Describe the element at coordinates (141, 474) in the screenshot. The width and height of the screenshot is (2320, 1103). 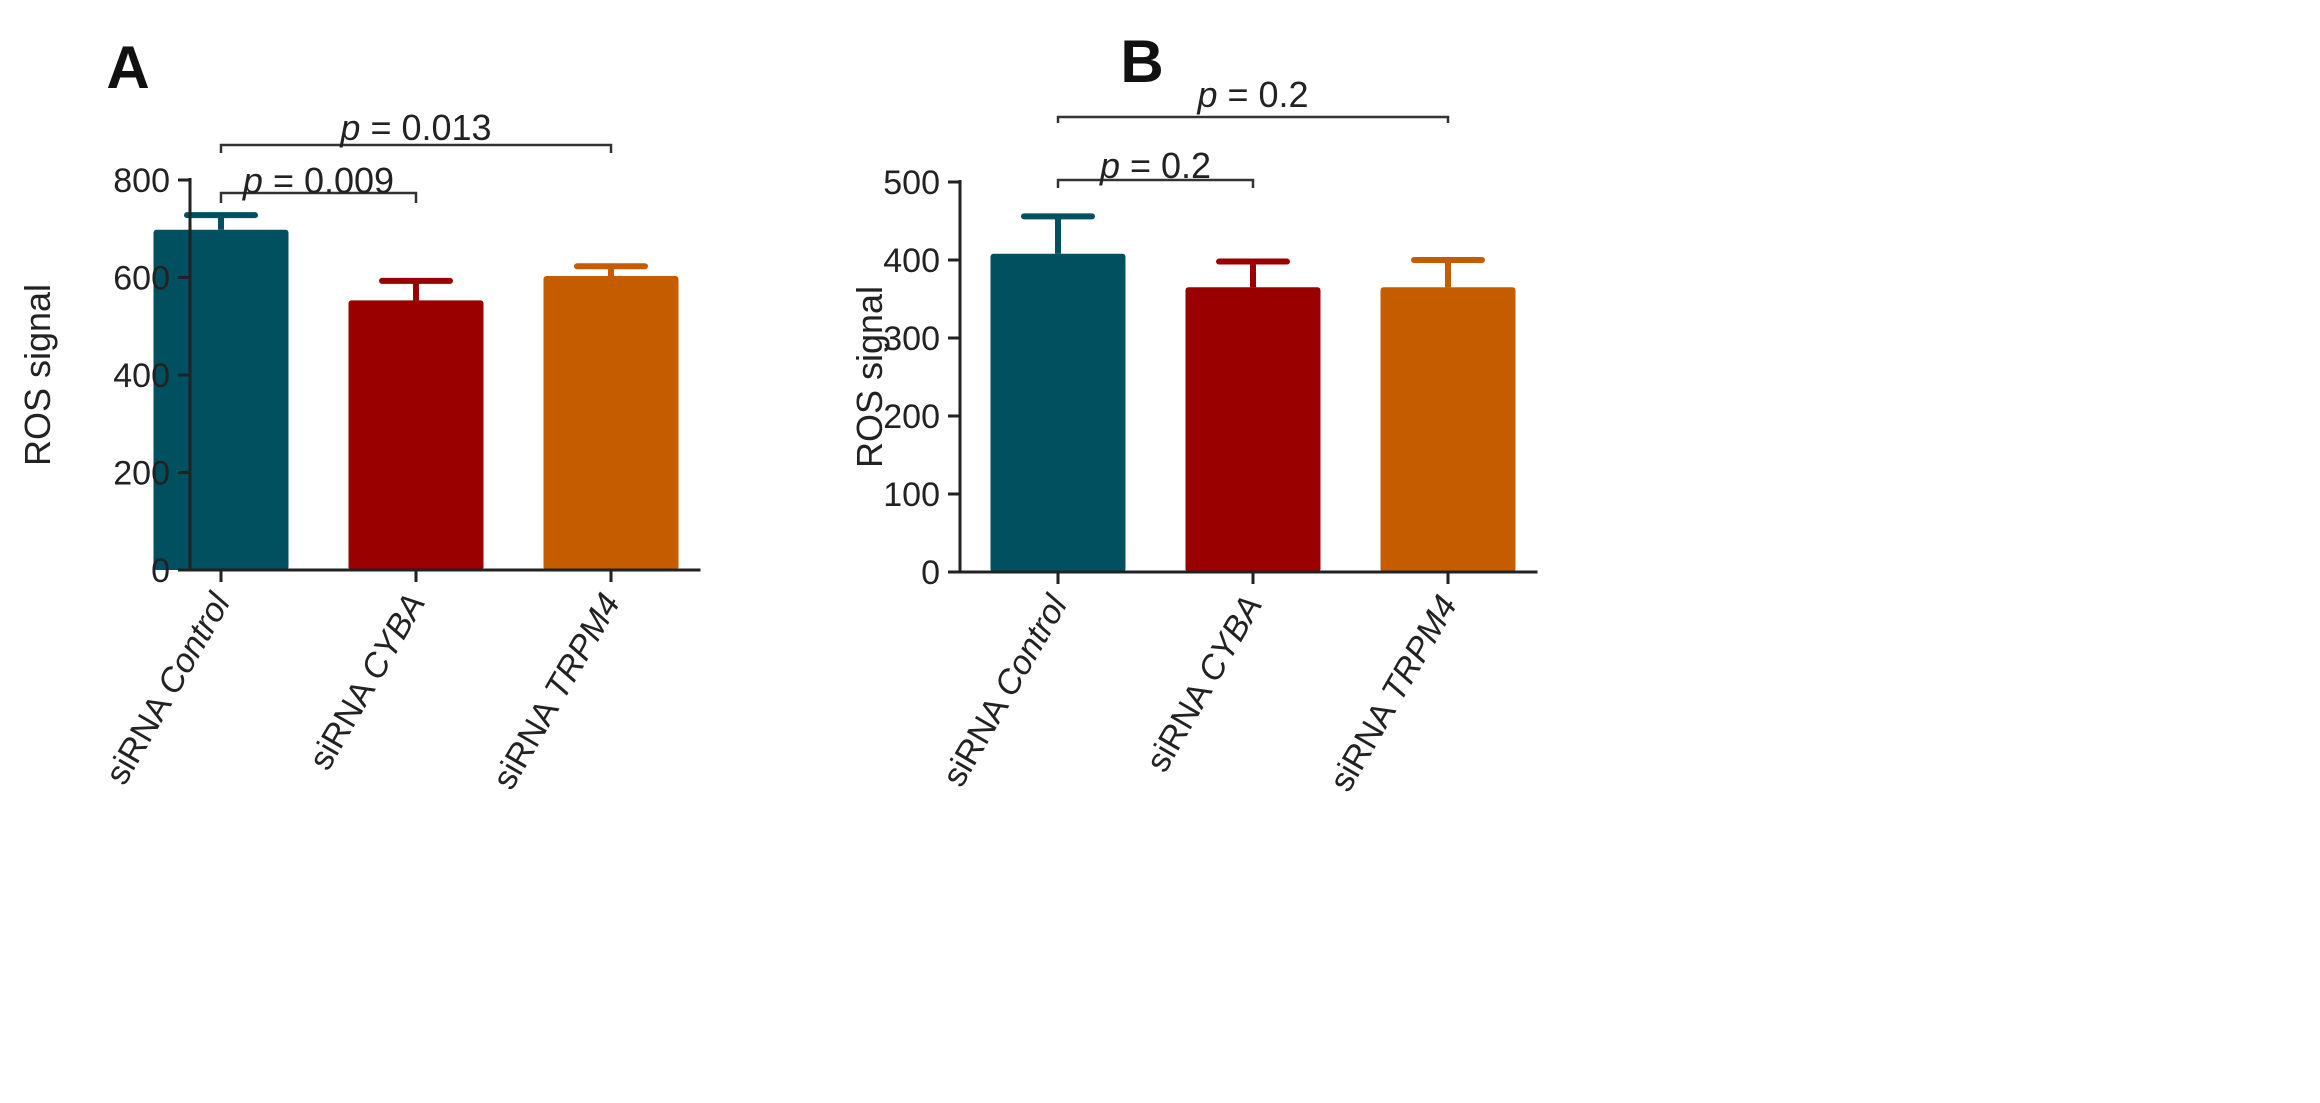
I see `panel-a-y-tick-label: 200` at that location.